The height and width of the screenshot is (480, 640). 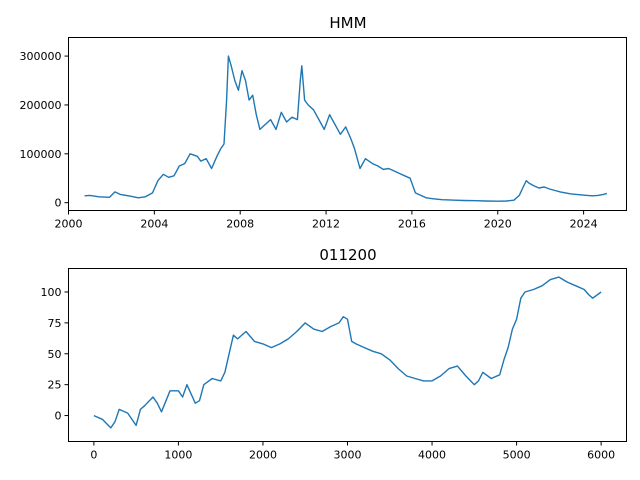 What do you see at coordinates (498, 224) in the screenshot?
I see `x-tick-label: 2020` at bounding box center [498, 224].